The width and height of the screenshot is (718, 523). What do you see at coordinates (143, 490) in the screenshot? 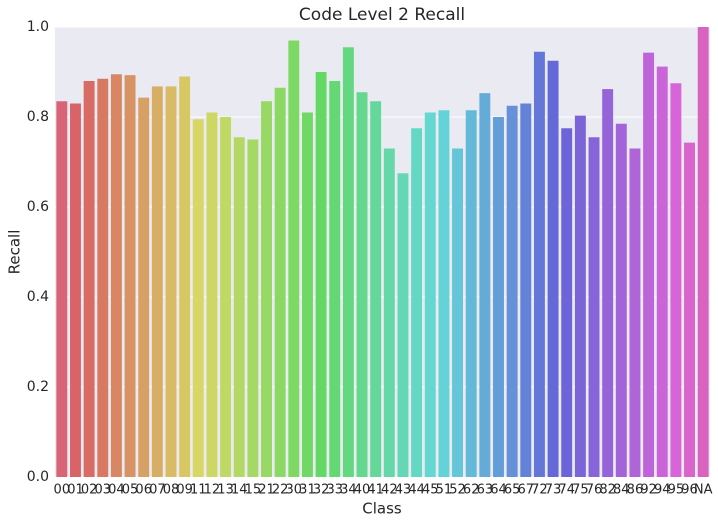
I see `x-tick-label: 06` at bounding box center [143, 490].